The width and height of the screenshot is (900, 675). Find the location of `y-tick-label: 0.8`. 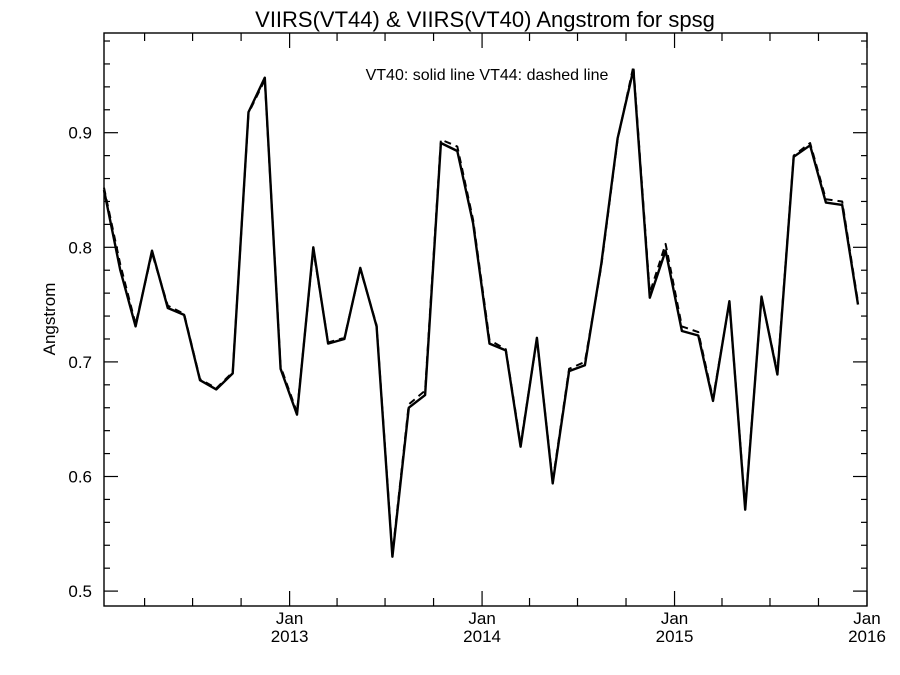

y-tick-label: 0.8 is located at coordinates (80, 247).